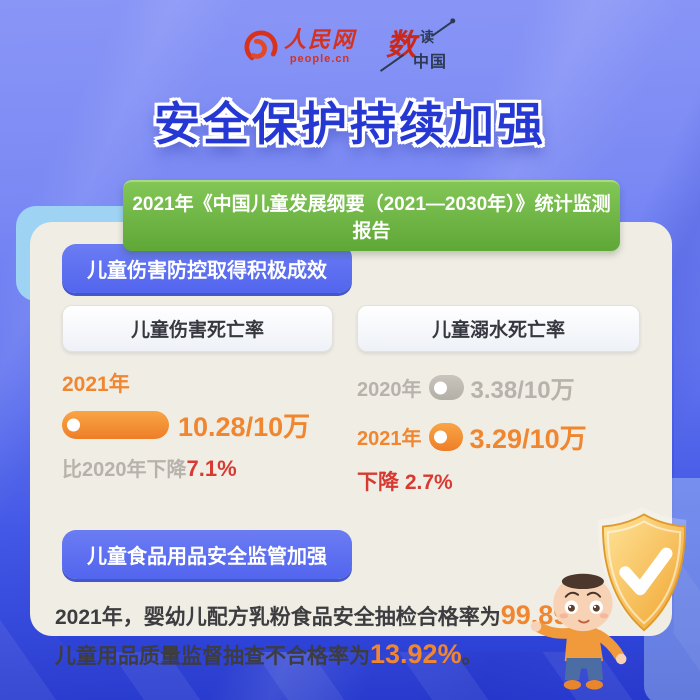  I want to click on drowning-note-prefix: 下降, so click(378, 482).